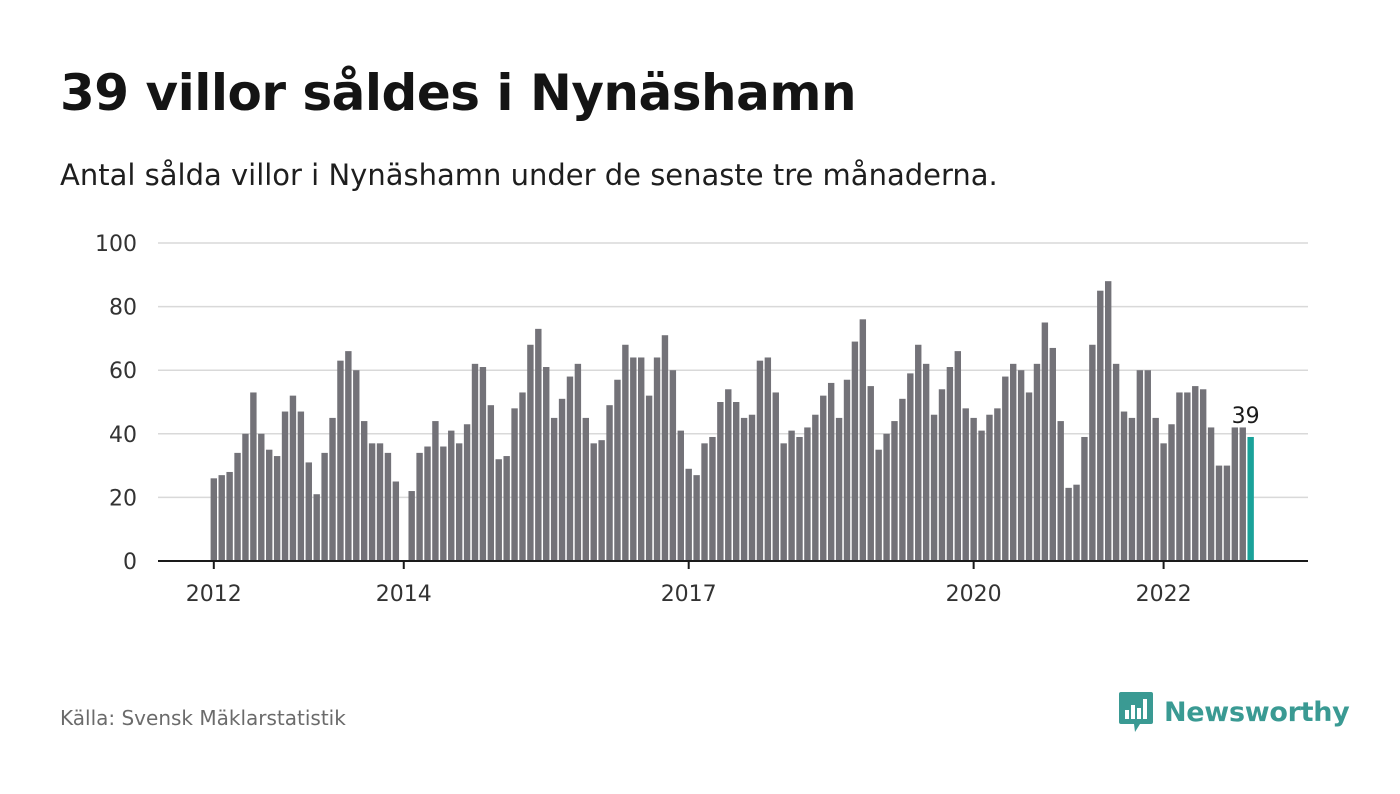 The width and height of the screenshot is (1400, 794). Describe the element at coordinates (130, 562) in the screenshot. I see `y-tick-label: 0` at that location.